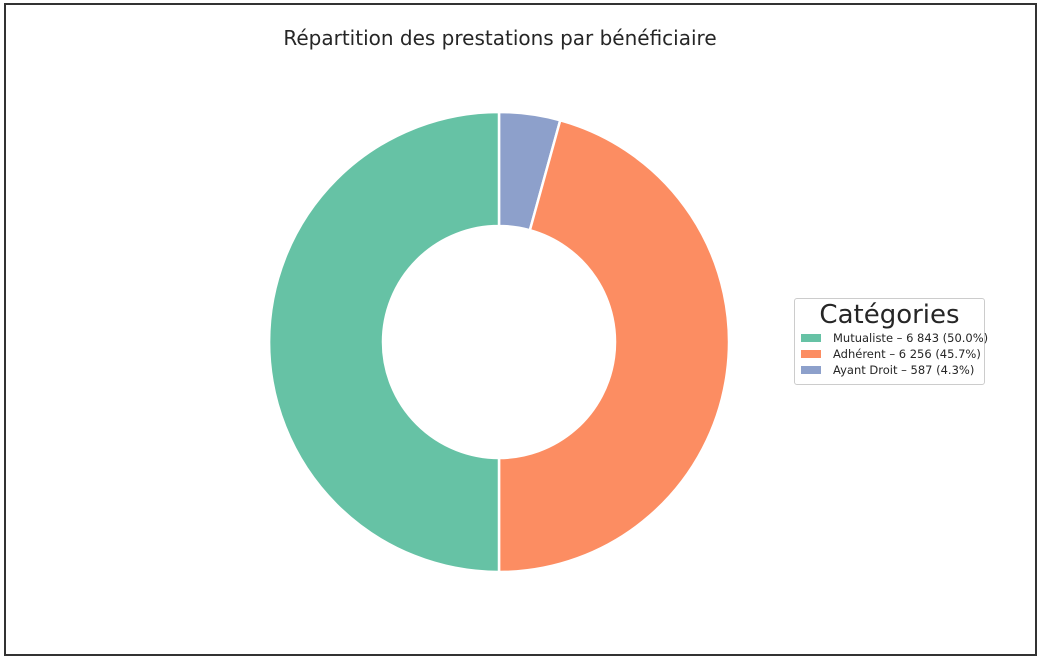  What do you see at coordinates (911, 338) in the screenshot?
I see `legend-label-mutualiste: Mutualiste – 6 843 (50.0%)` at bounding box center [911, 338].